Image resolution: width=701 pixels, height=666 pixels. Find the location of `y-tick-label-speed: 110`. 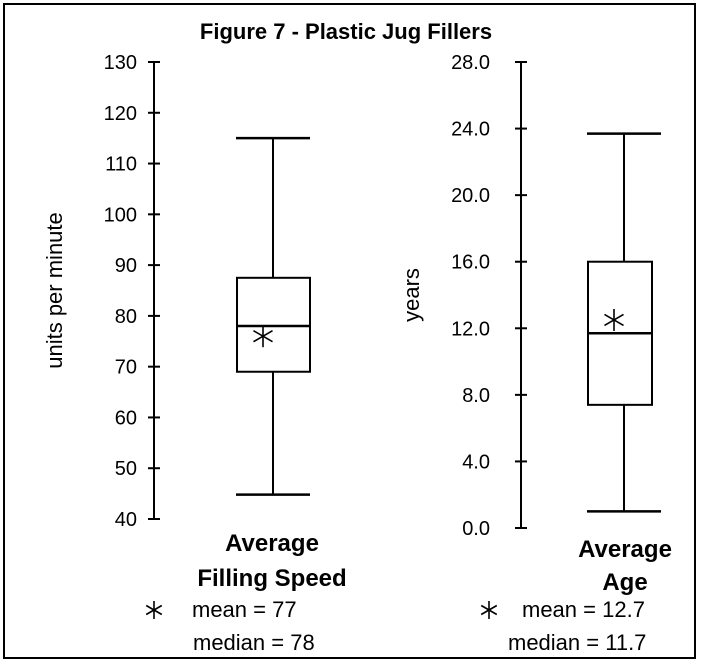

y-tick-label-speed: 110 is located at coordinates (121, 165).